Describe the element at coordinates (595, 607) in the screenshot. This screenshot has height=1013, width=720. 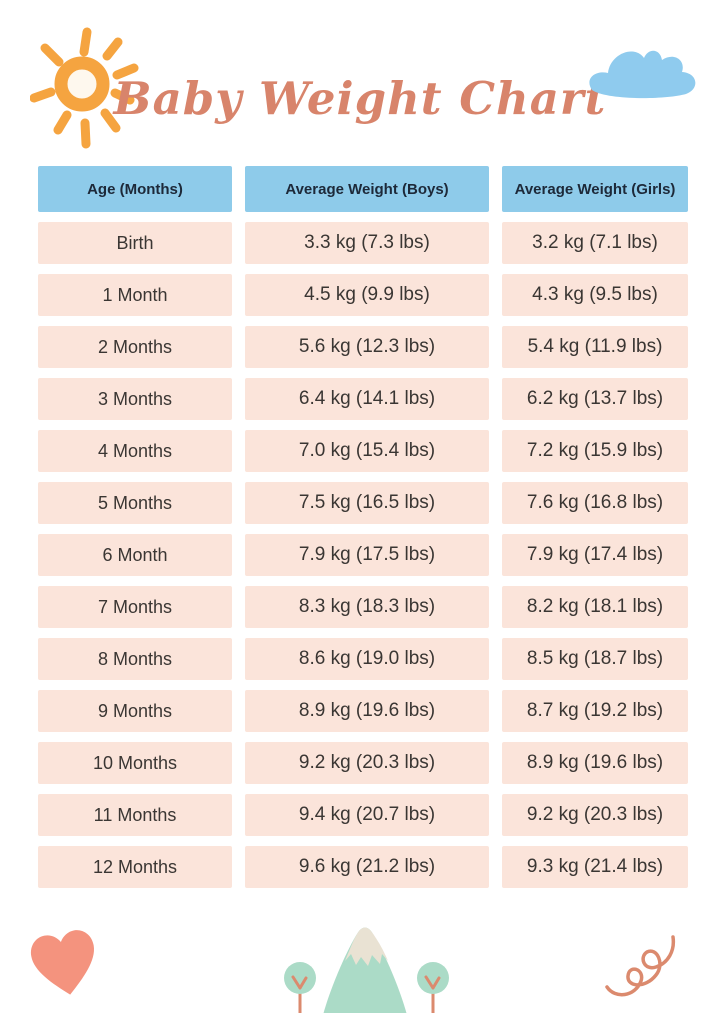
I see `girls-weight-cell: 8.2 kg (18.1 lbs)` at that location.